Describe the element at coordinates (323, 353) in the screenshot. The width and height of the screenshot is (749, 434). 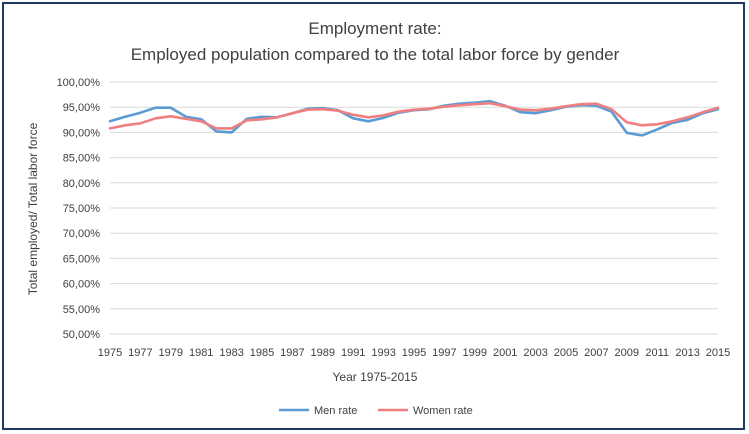
I see `x-tick-label: 1989` at that location.